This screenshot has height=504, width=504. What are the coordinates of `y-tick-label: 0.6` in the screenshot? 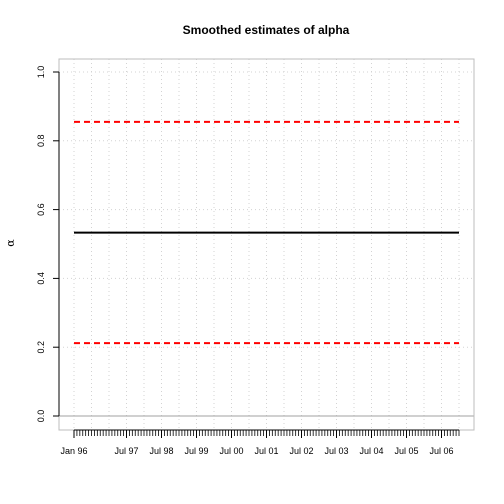 It's located at (41, 209).